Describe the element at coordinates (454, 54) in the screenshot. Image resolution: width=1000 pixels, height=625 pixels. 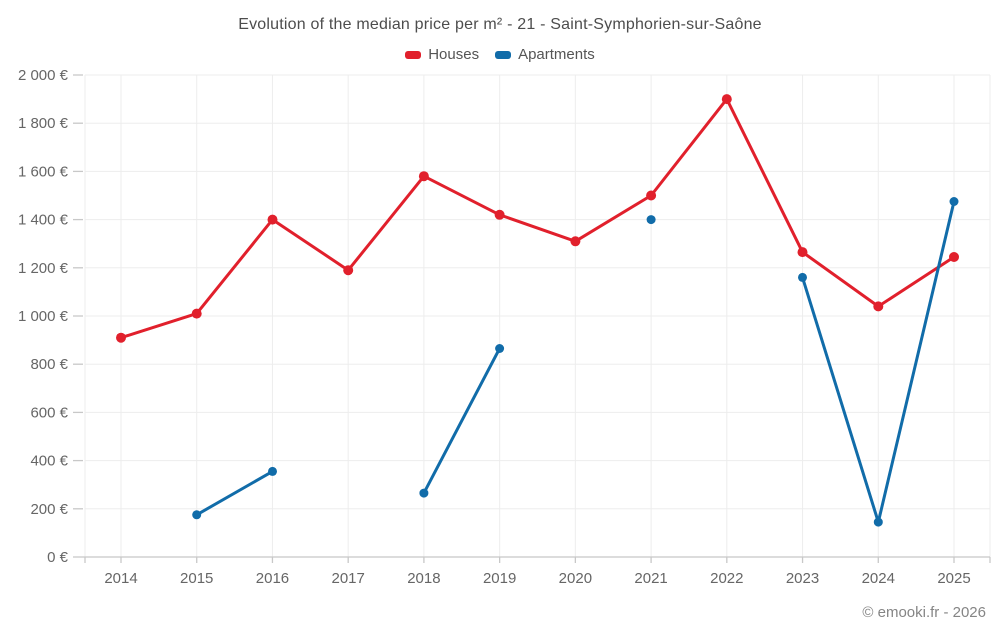
I see `legend-label-houses: Houses` at that location.